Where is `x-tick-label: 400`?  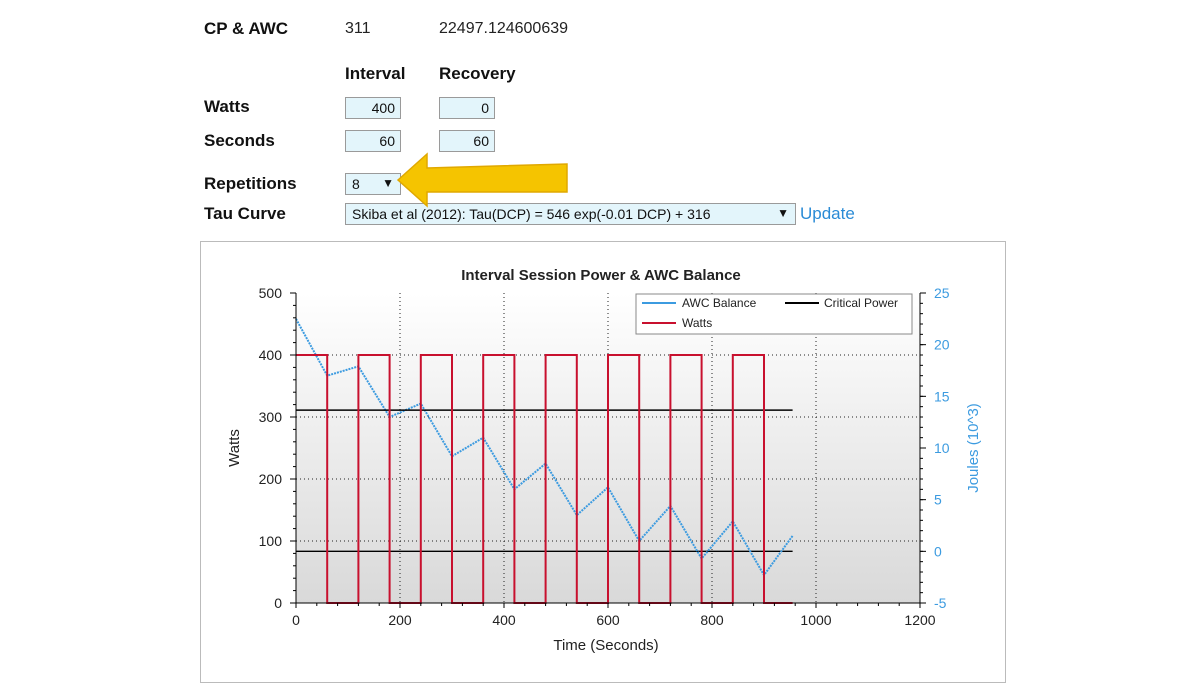
x-tick-label: 400 is located at coordinates (504, 620).